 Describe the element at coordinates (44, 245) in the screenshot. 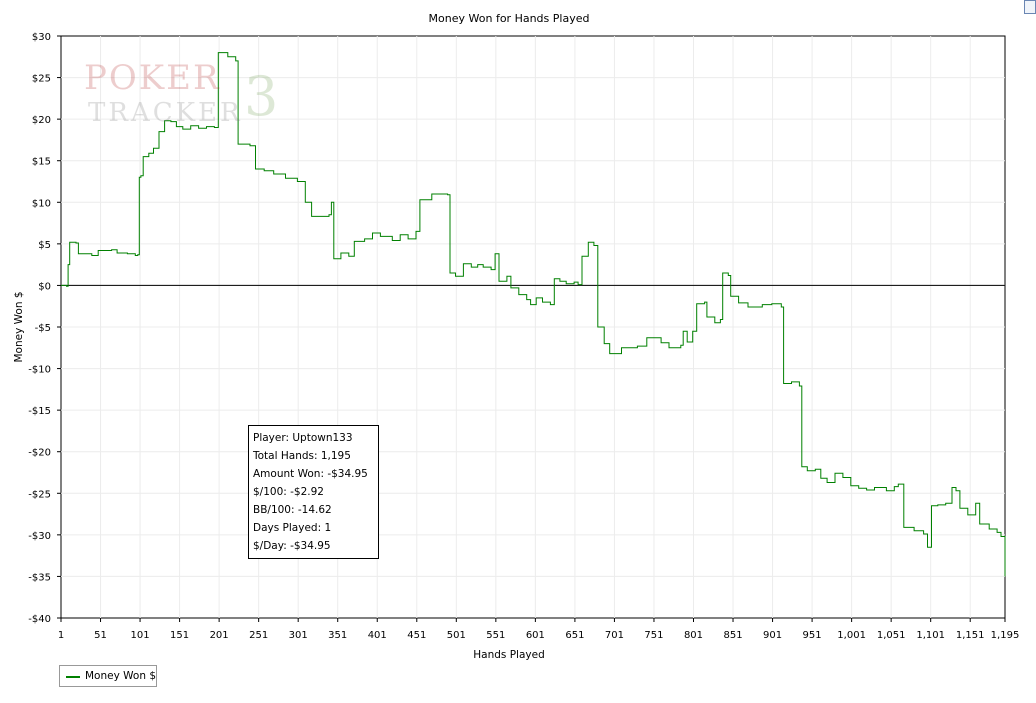

I see `y-tick-label: $5` at that location.